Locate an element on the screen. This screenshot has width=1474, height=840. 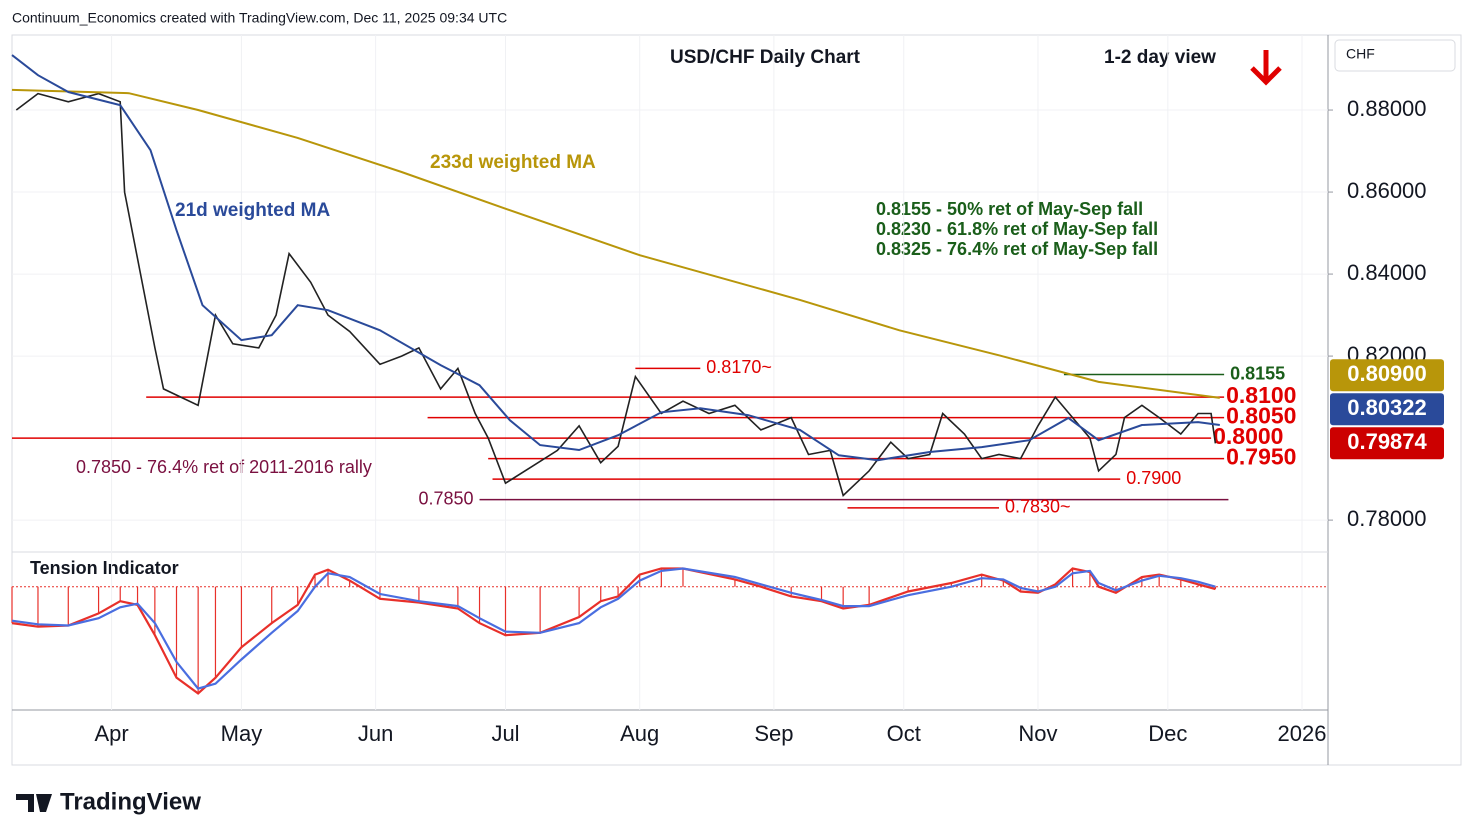
y-tick-label: 0.86000 is located at coordinates (1387, 190).